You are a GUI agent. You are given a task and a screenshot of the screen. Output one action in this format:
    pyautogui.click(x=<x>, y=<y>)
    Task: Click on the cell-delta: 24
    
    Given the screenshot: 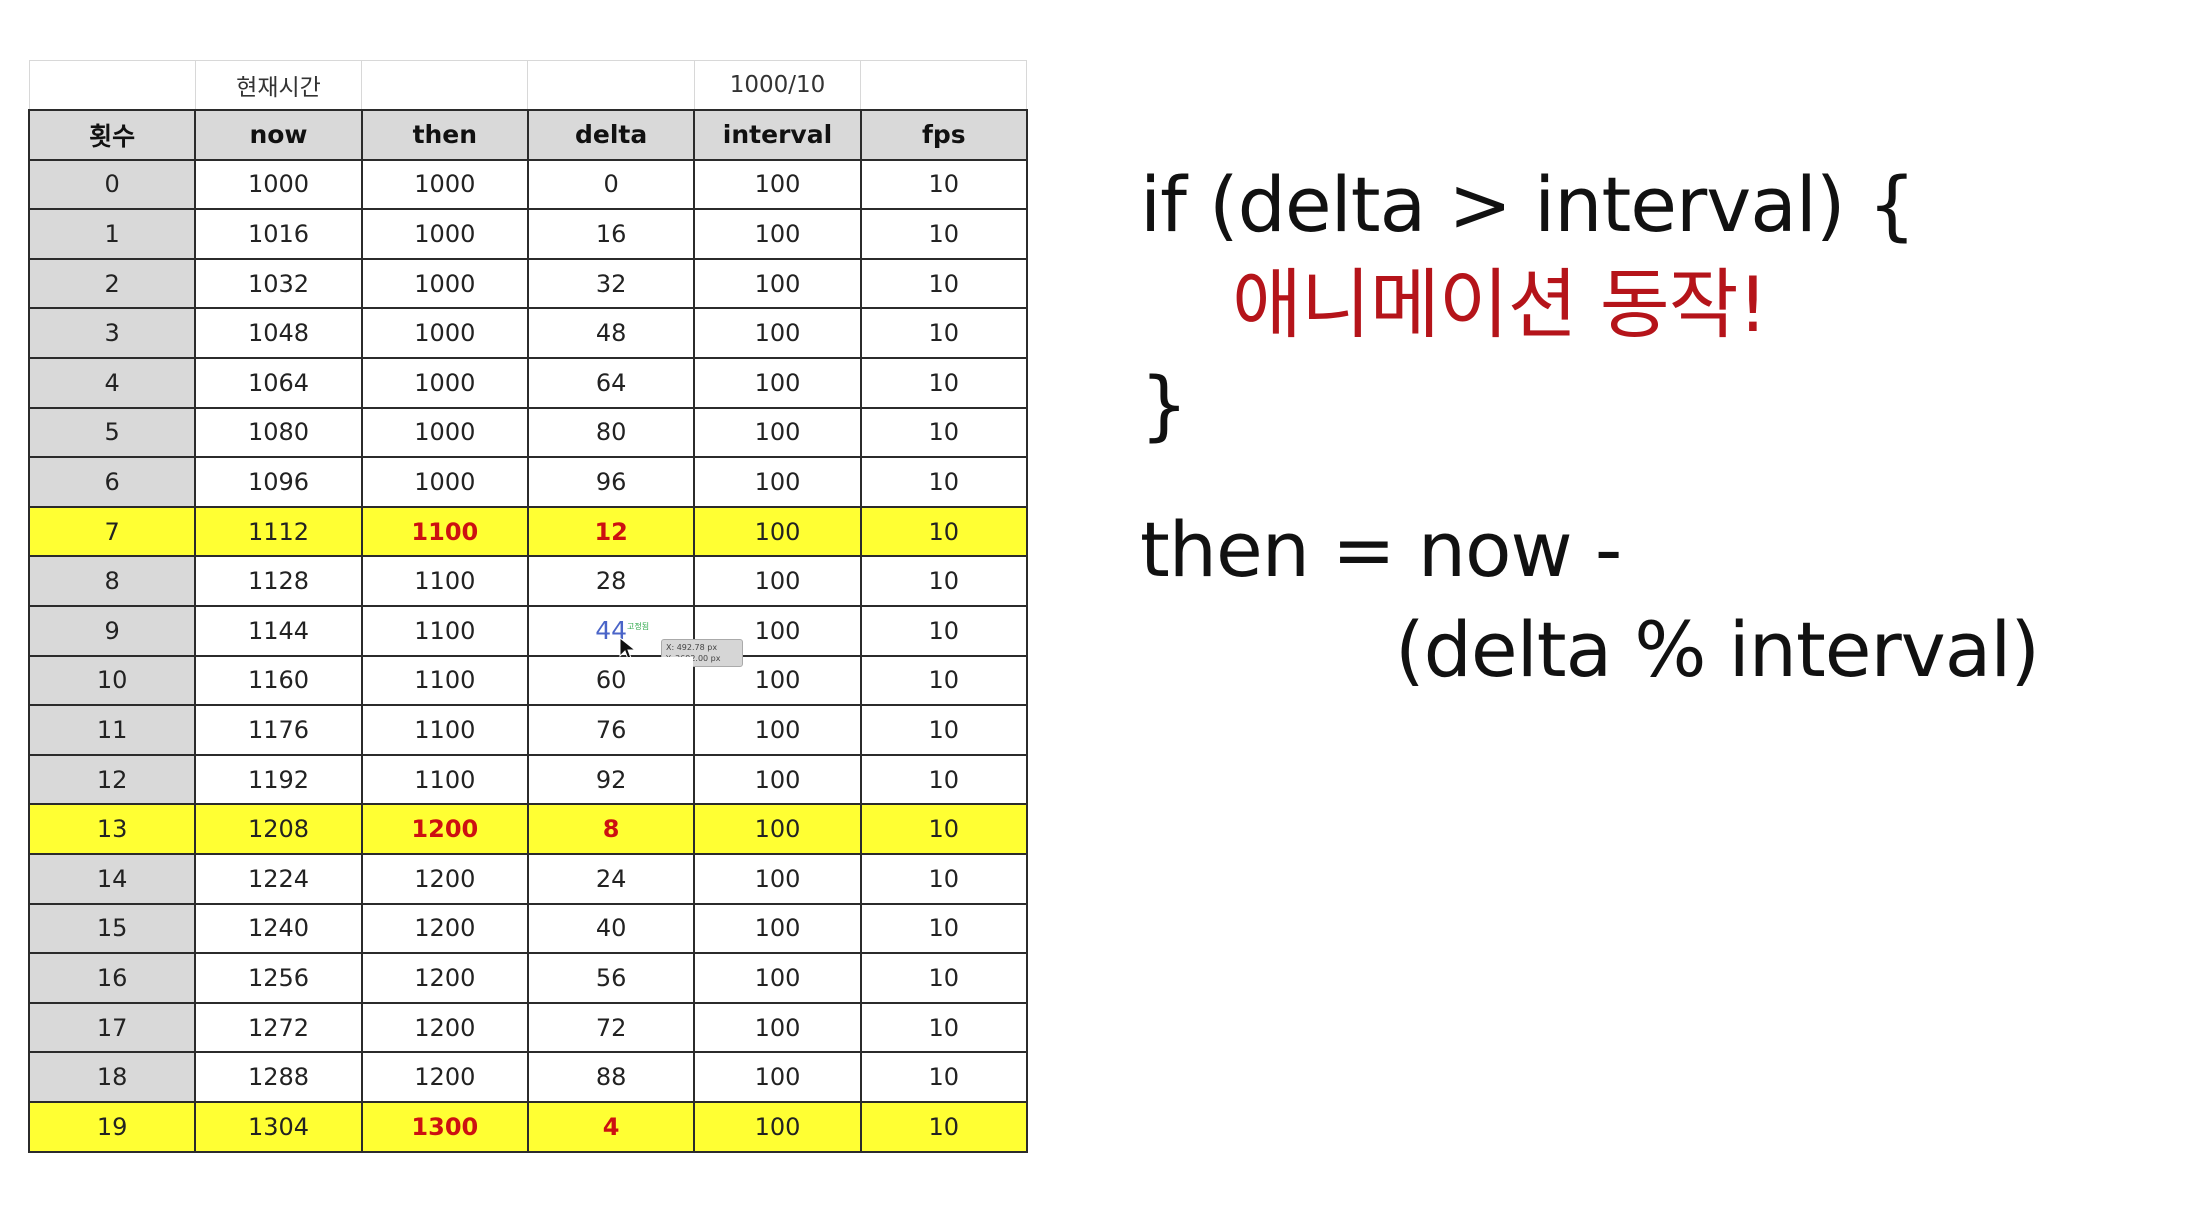 What is the action you would take?
    pyautogui.click(x=611, y=879)
    